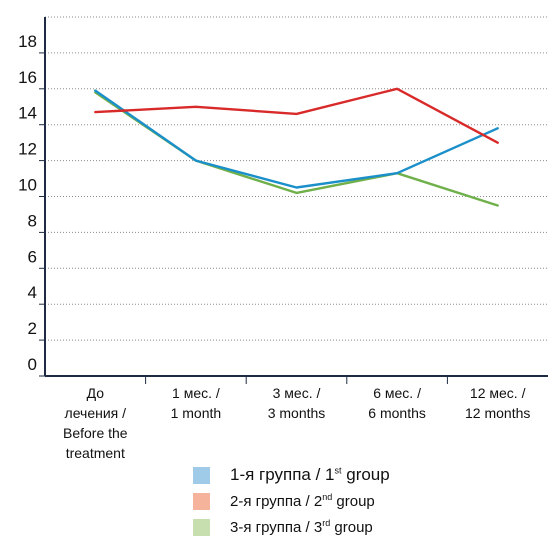 The width and height of the screenshot is (549, 551). What do you see at coordinates (196, 403) in the screenshot?
I see `x-tick-label: 1 мес. /1 month` at bounding box center [196, 403].